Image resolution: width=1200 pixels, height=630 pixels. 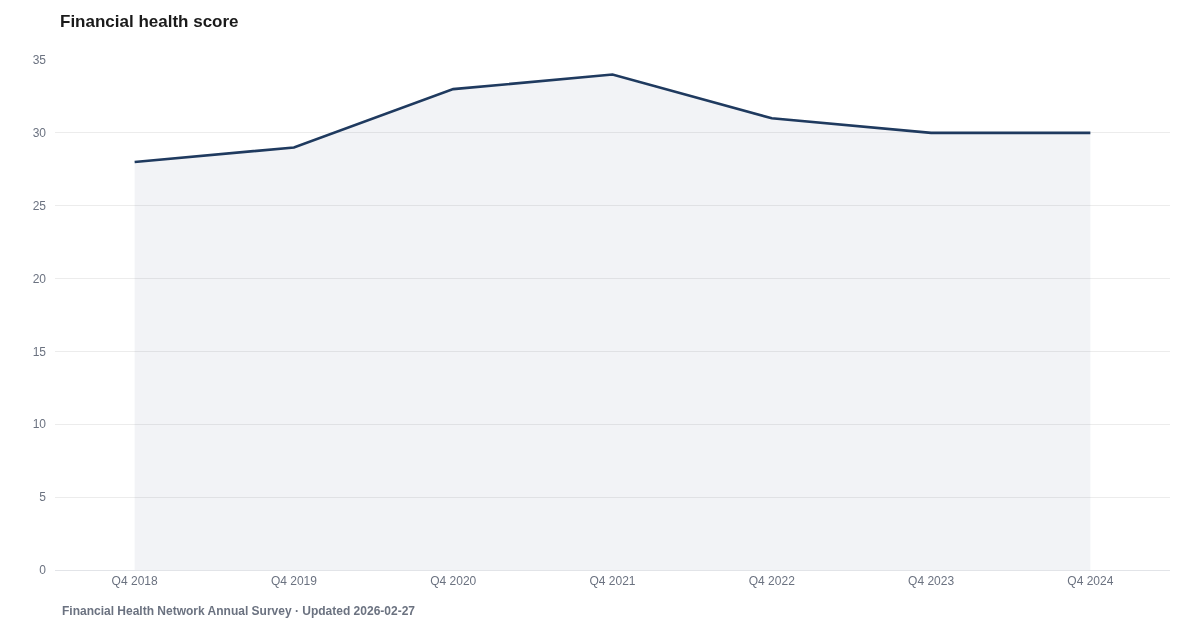 I want to click on y-tick-label: 10, so click(x=39, y=424).